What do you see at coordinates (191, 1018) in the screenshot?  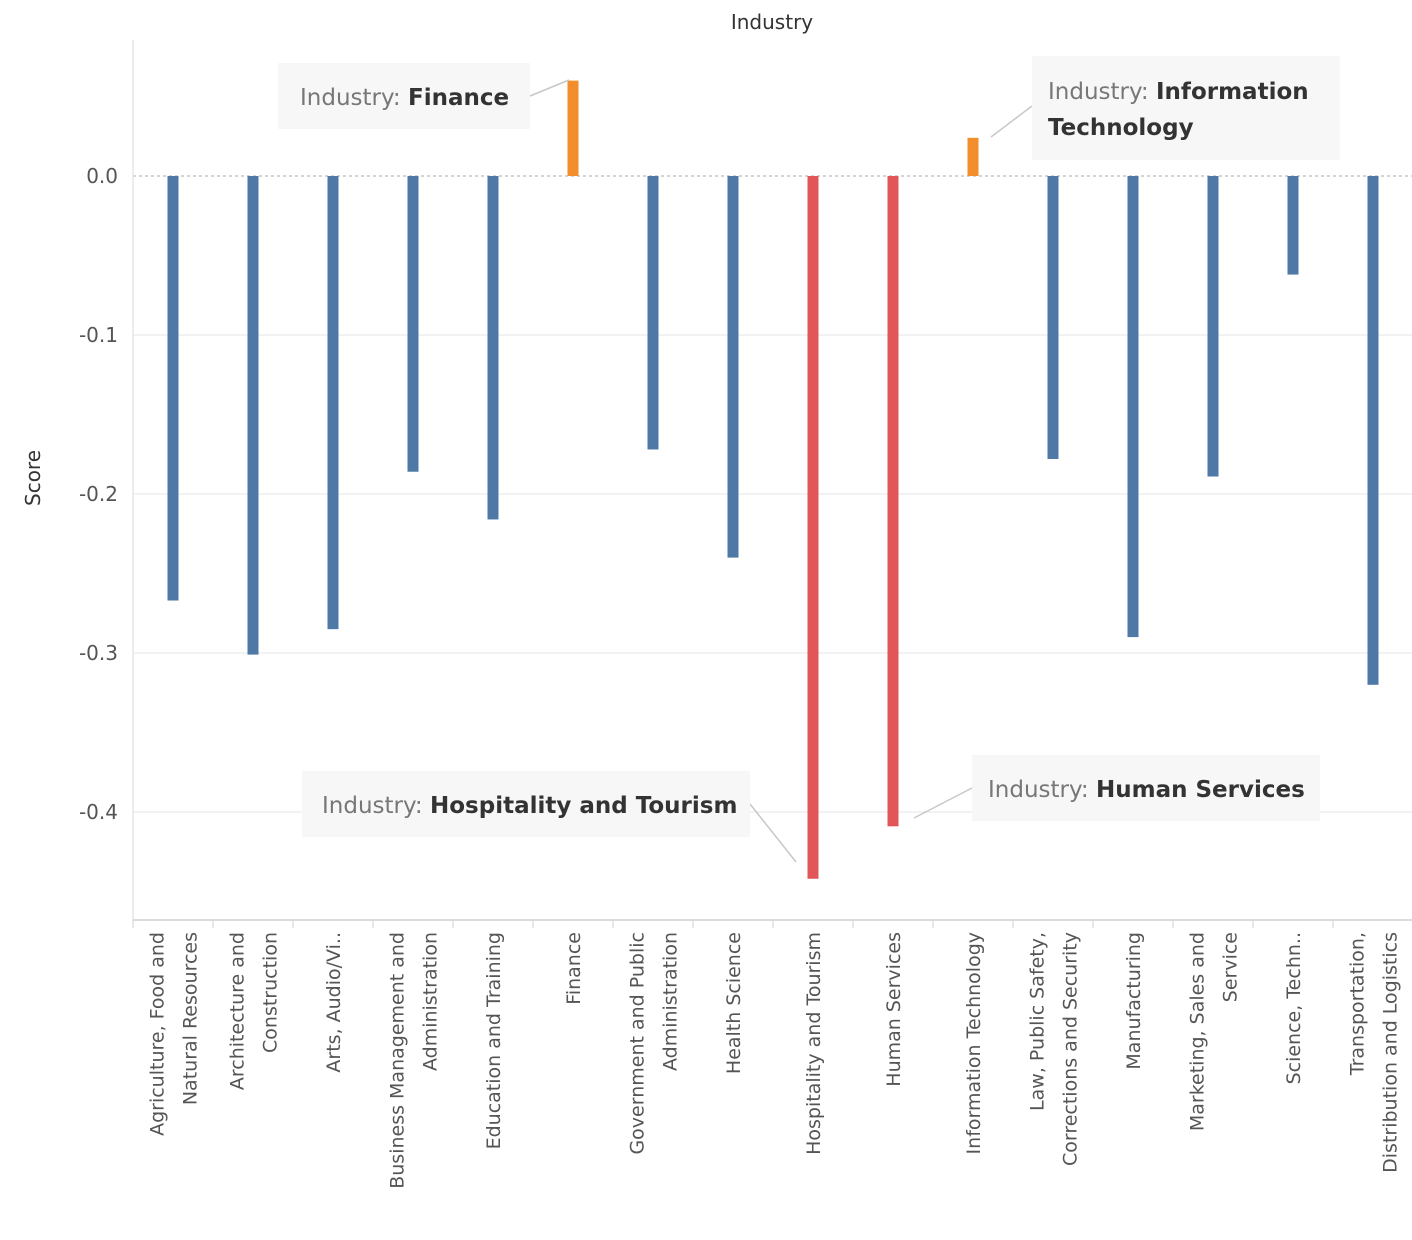 I see `x-tick-label: Natural Resources` at bounding box center [191, 1018].